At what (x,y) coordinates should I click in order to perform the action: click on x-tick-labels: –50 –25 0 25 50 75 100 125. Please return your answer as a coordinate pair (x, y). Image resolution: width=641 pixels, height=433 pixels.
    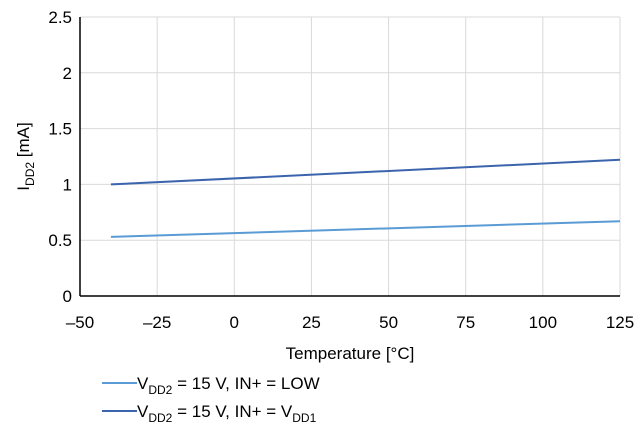
    Looking at the image, I should click on (350, 322).